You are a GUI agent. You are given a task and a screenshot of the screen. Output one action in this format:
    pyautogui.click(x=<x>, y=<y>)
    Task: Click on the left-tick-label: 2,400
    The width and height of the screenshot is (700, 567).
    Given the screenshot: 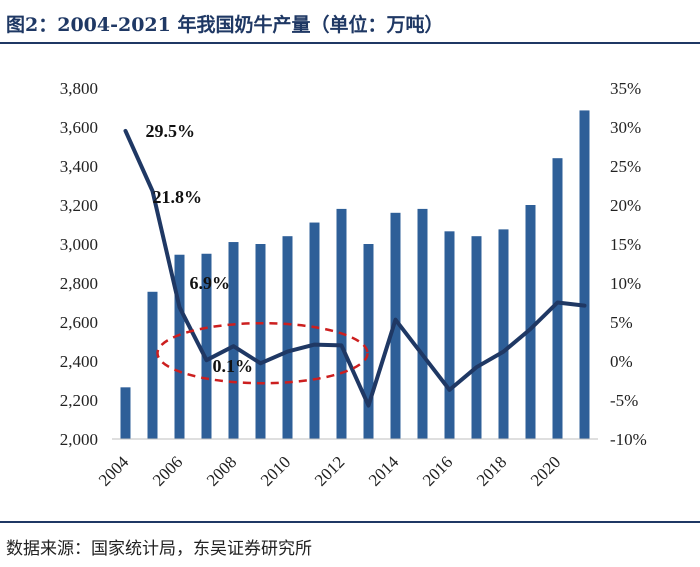 What is the action you would take?
    pyautogui.click(x=79, y=361)
    